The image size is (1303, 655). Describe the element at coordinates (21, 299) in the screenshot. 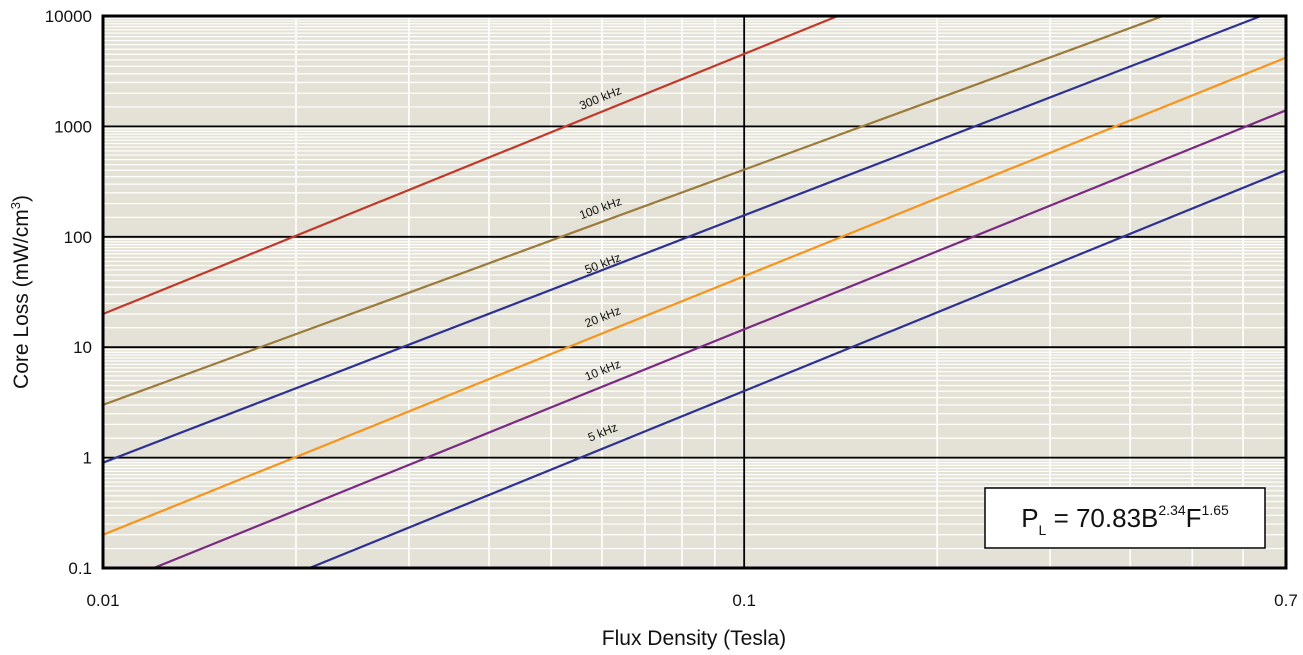

I see `y-axis-title-main: Core Loss (mW/cm` at that location.